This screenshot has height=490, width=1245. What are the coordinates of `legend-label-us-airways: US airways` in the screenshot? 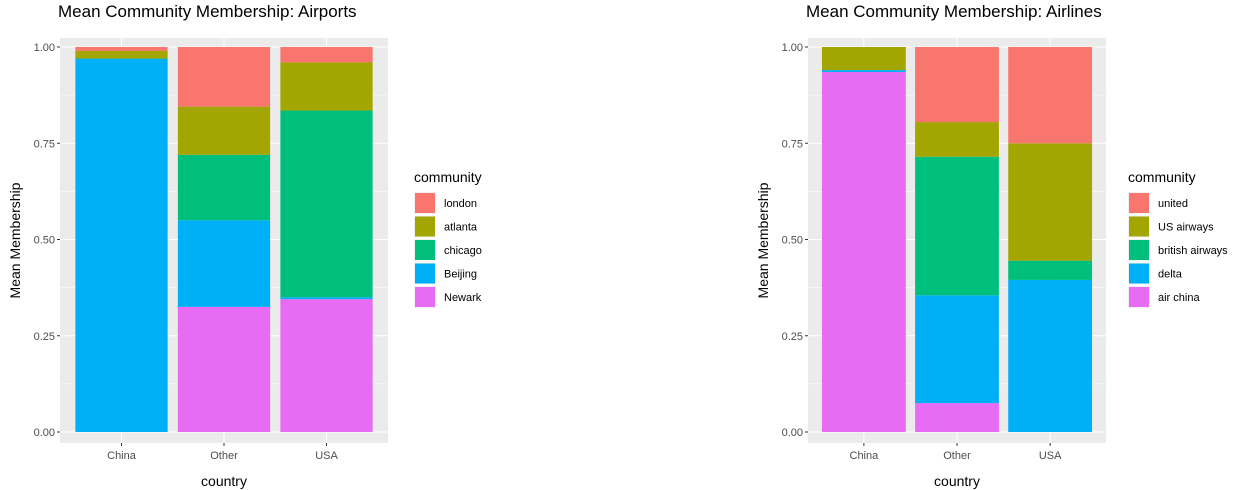 It's located at (1186, 228).